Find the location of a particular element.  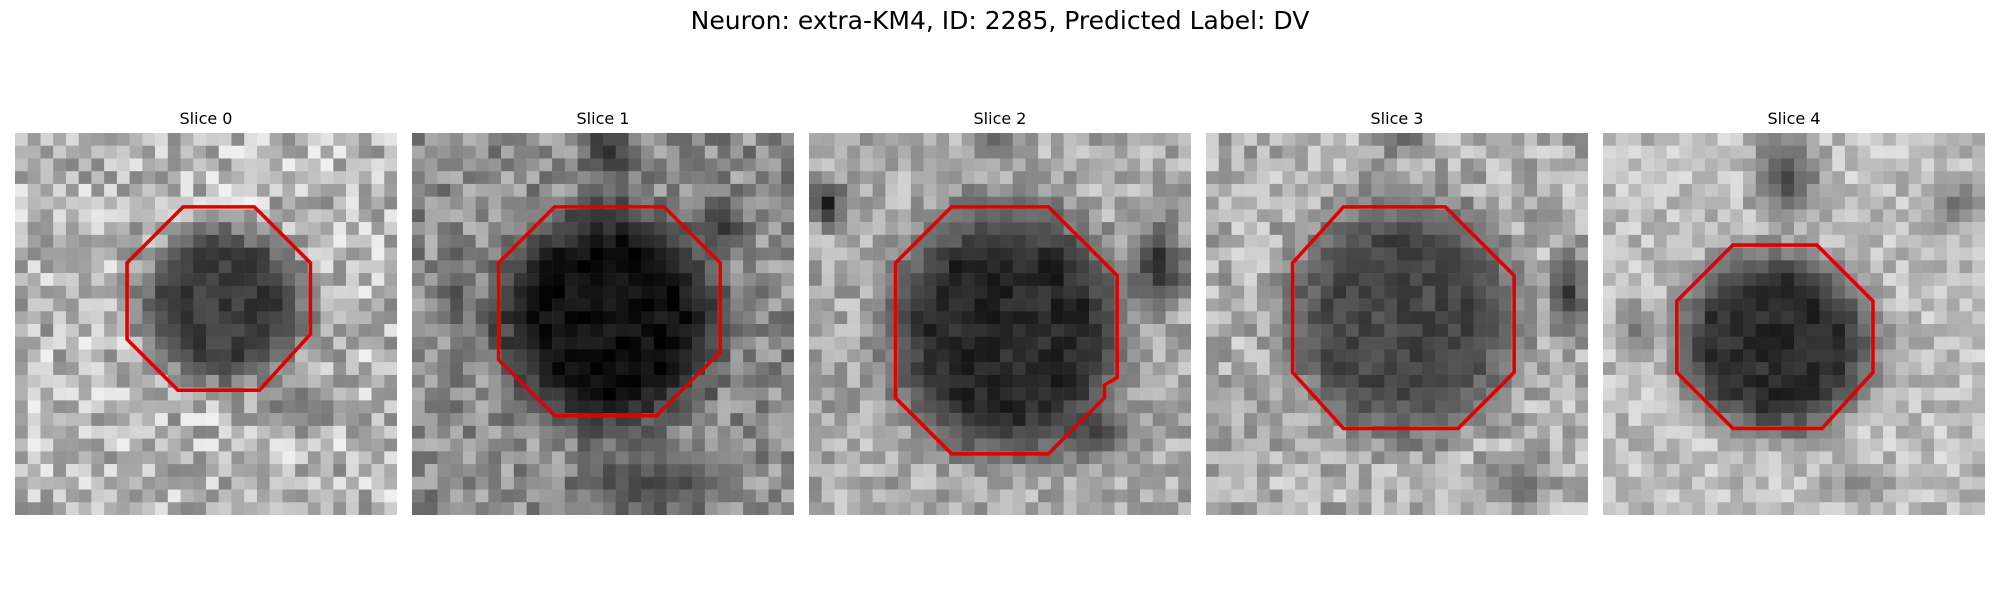

slice-panel-3: Slice 3 is located at coordinates (1397, 311).